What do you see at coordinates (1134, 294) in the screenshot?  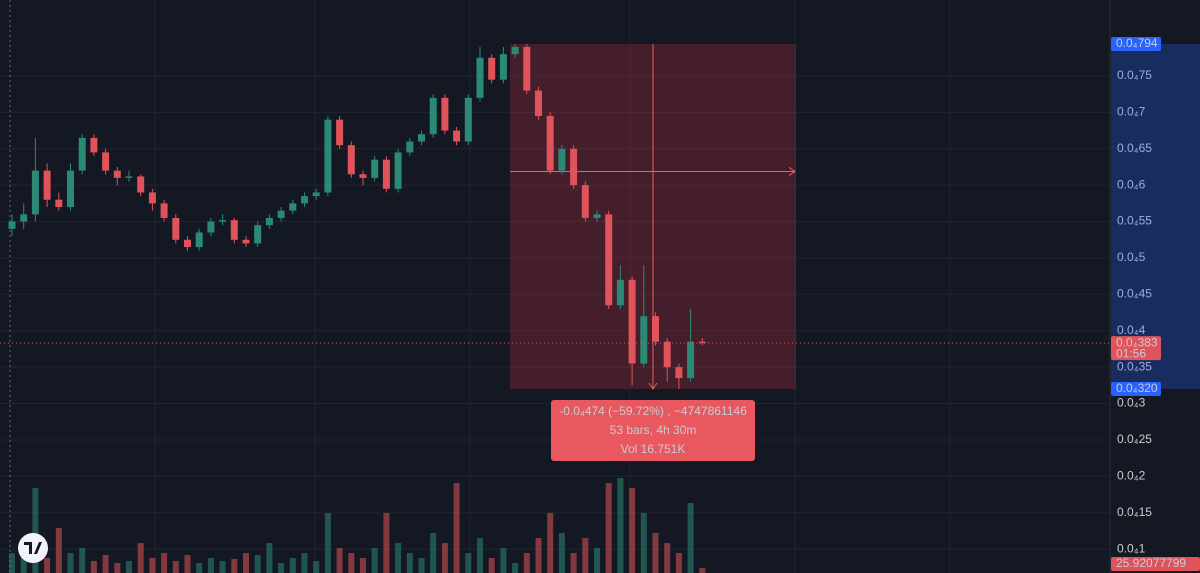 I see `y-tick-label: 0.0₄45` at bounding box center [1134, 294].